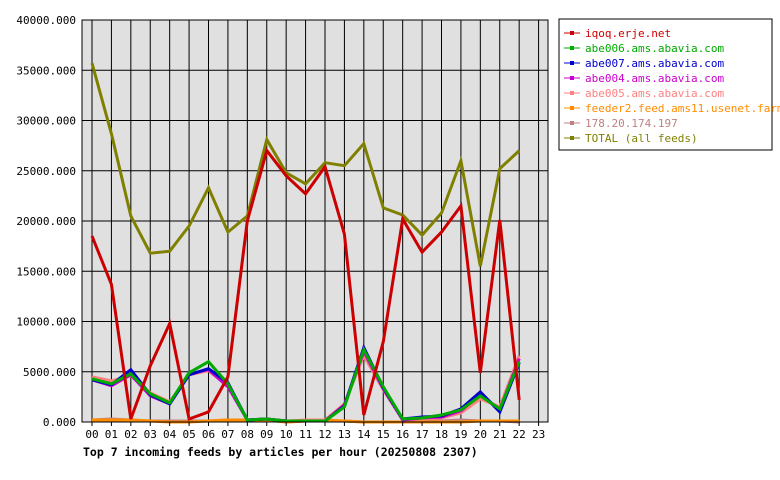 This screenshot has width=780, height=480. What do you see at coordinates (46, 221) in the screenshot?
I see `y-tick-label: 20000.000` at bounding box center [46, 221].